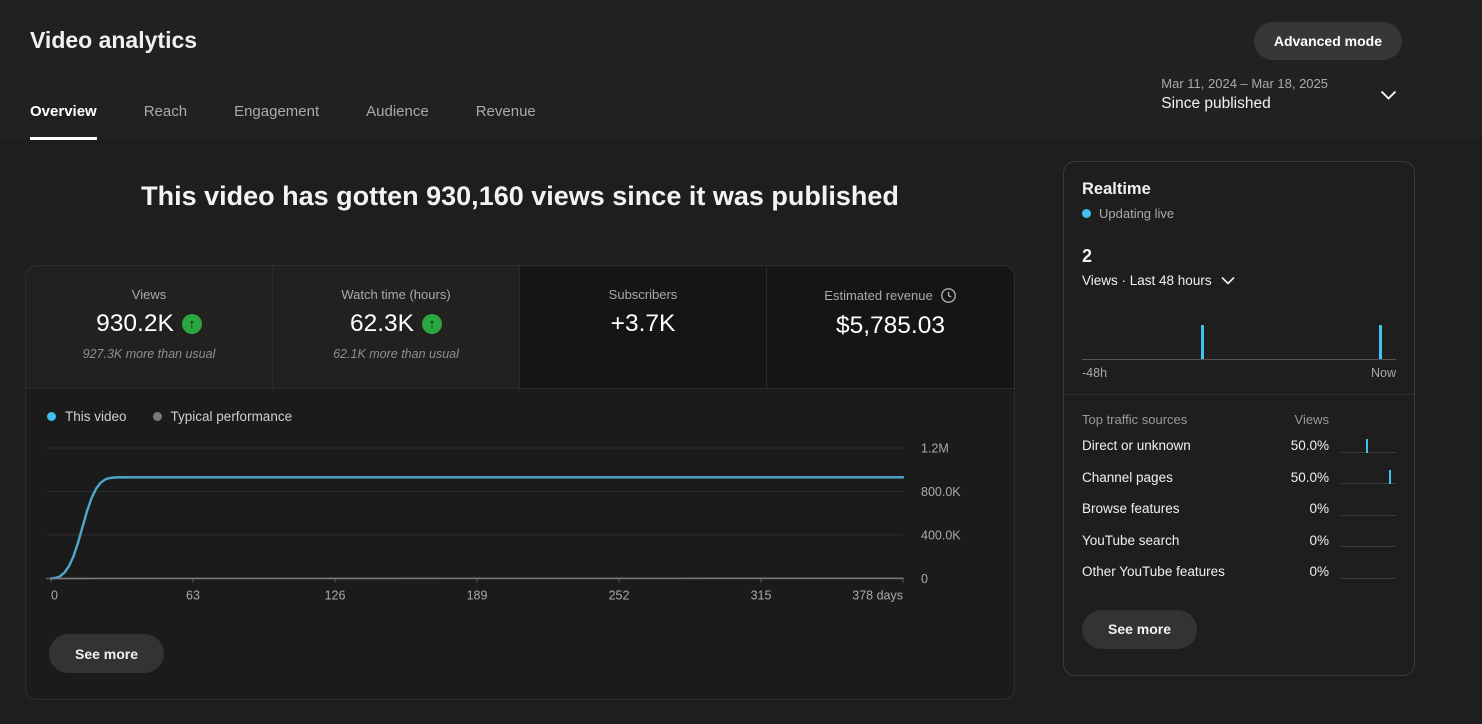  What do you see at coordinates (114, 40) in the screenshot?
I see `page-title: Video analytics` at bounding box center [114, 40].